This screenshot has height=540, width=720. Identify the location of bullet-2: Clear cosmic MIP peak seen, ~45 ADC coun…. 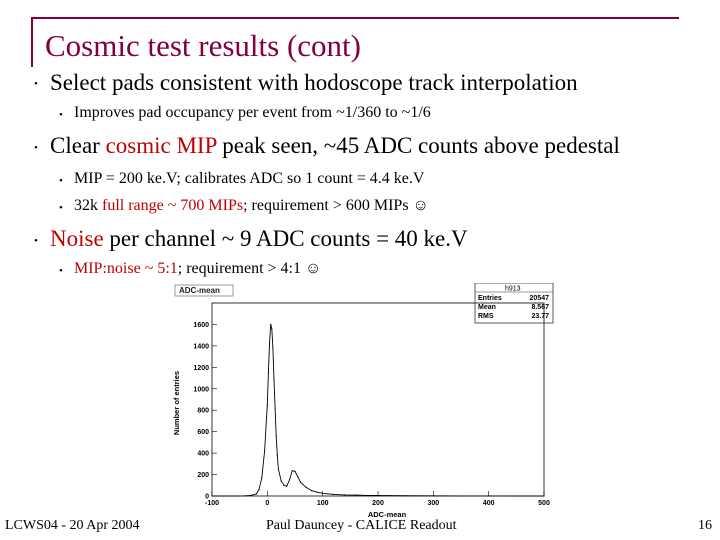
(335, 146).